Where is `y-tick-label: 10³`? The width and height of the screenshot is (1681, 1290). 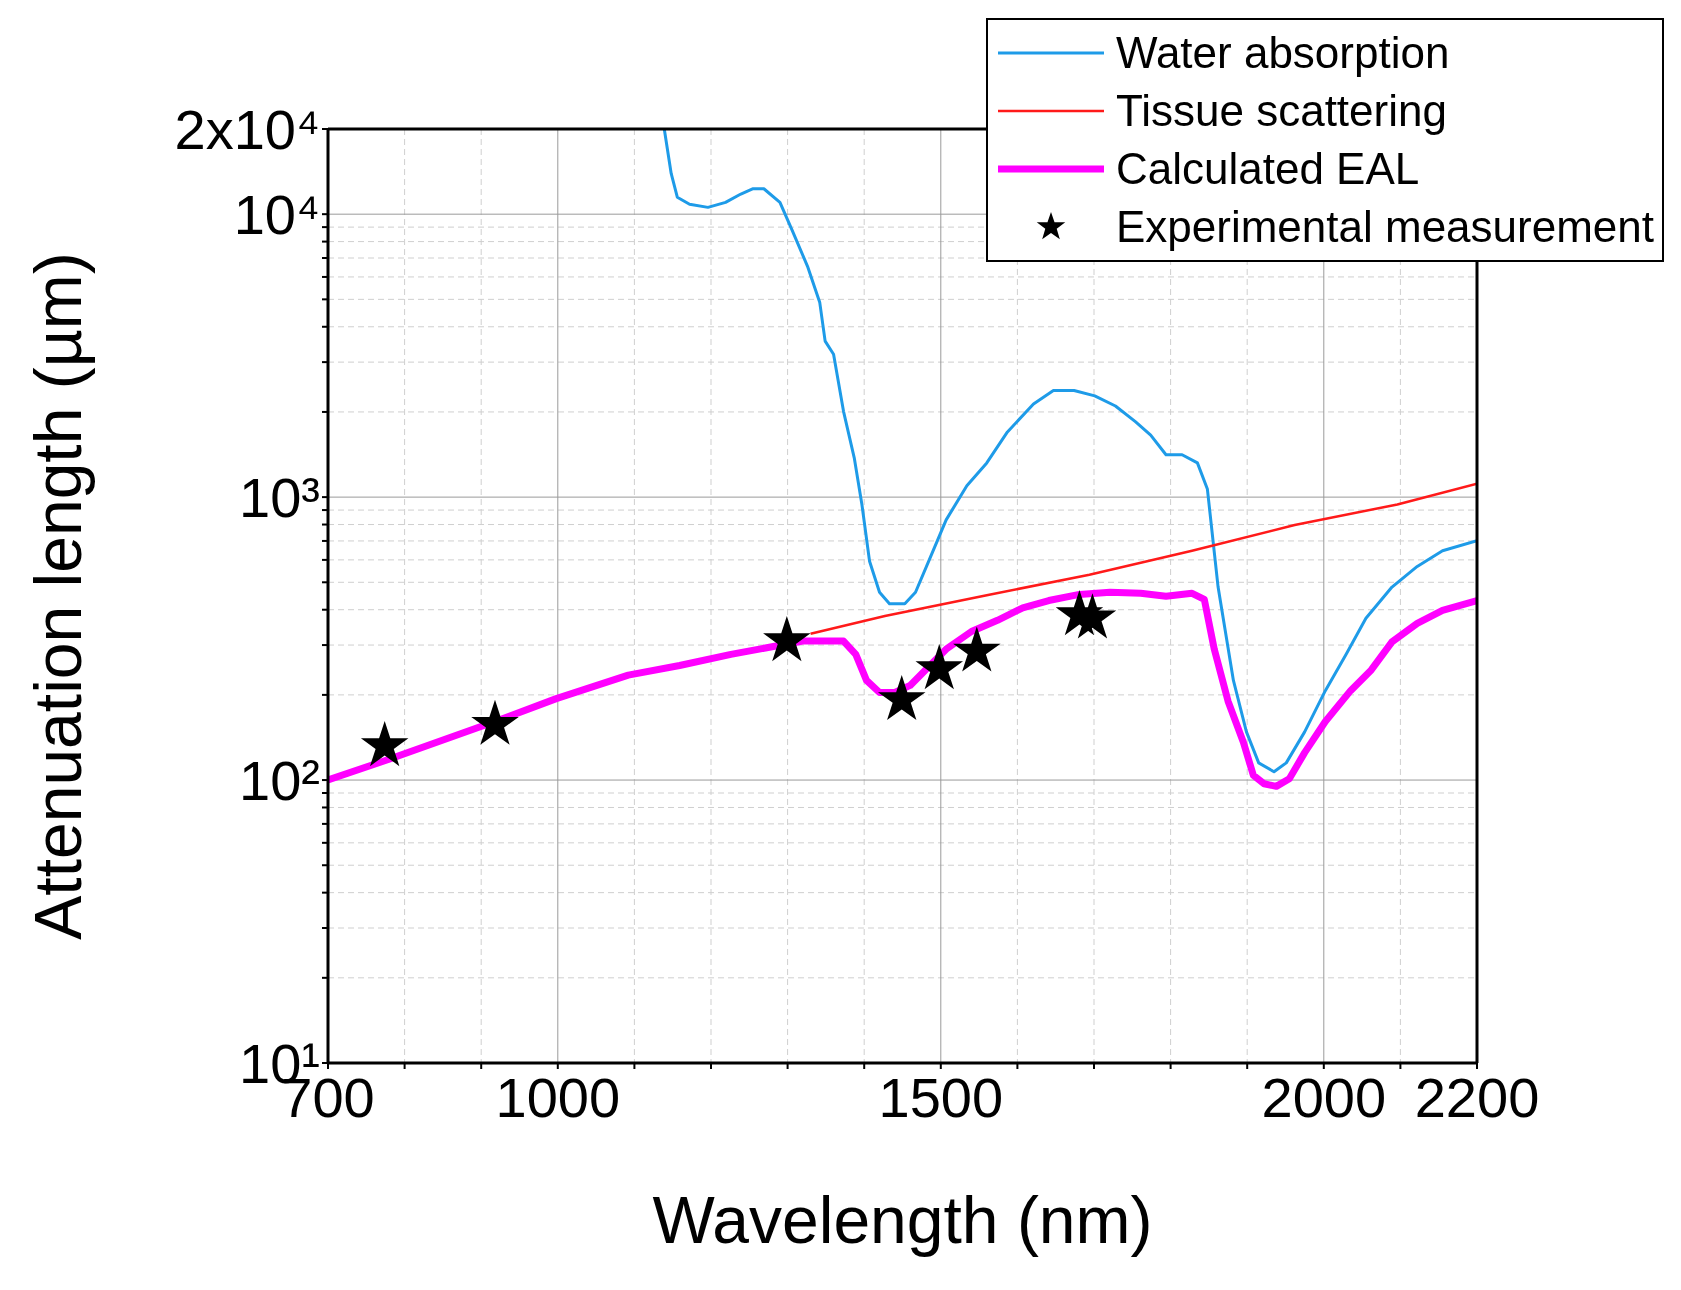 y-tick-label: 10³ is located at coordinates (279, 497).